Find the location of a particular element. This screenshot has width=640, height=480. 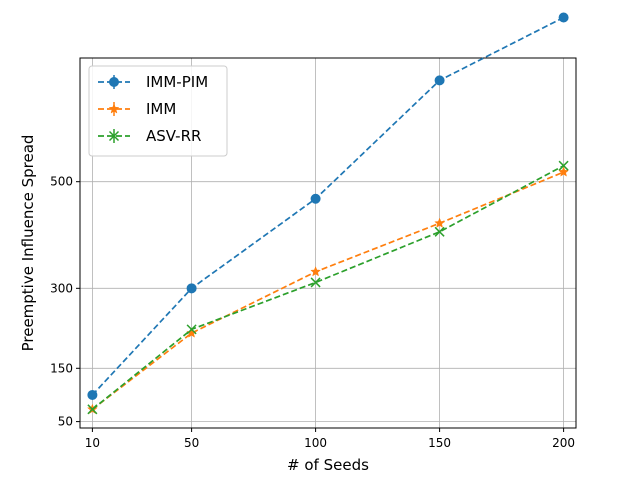

x-axis-label: # of Seeds is located at coordinates (328, 465).